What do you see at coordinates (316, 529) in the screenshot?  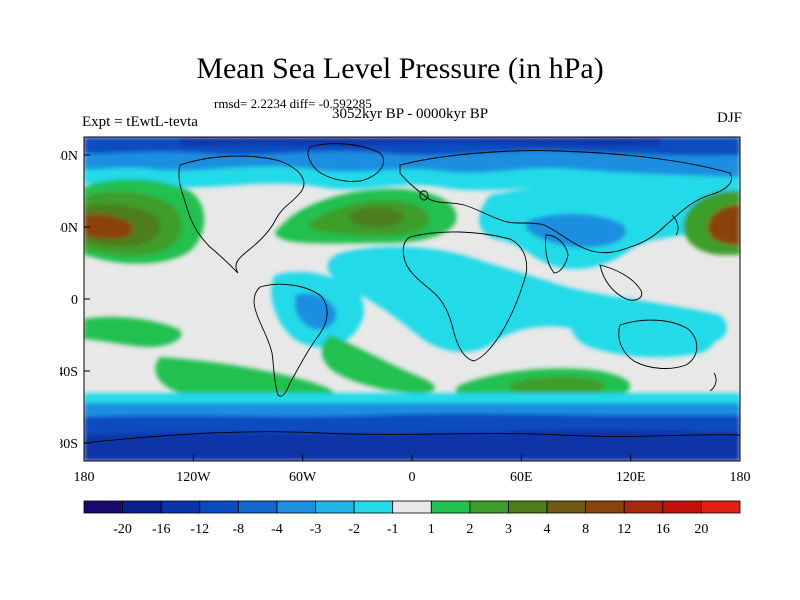 I see `legend-tick-label: -3` at bounding box center [316, 529].